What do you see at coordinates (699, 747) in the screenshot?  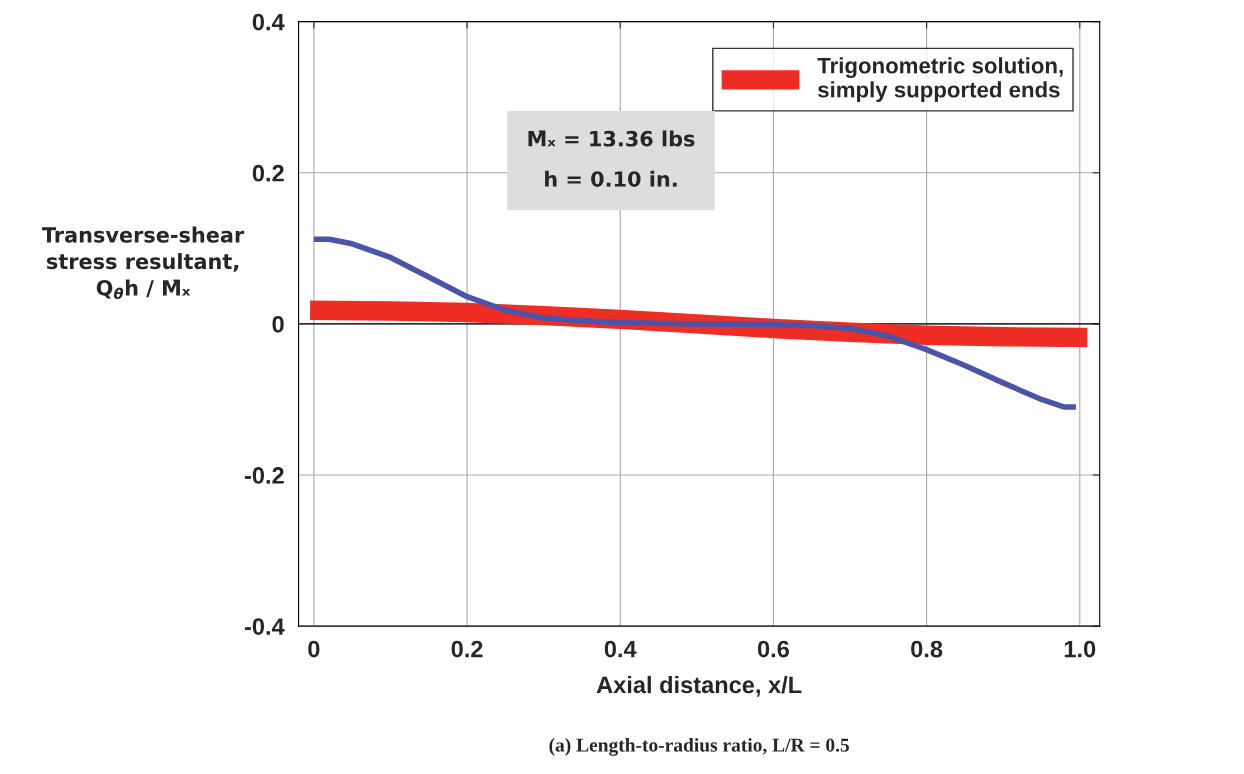 I see `text: (a) Length-to-radius ratio, L/R = 0.5` at bounding box center [699, 747].